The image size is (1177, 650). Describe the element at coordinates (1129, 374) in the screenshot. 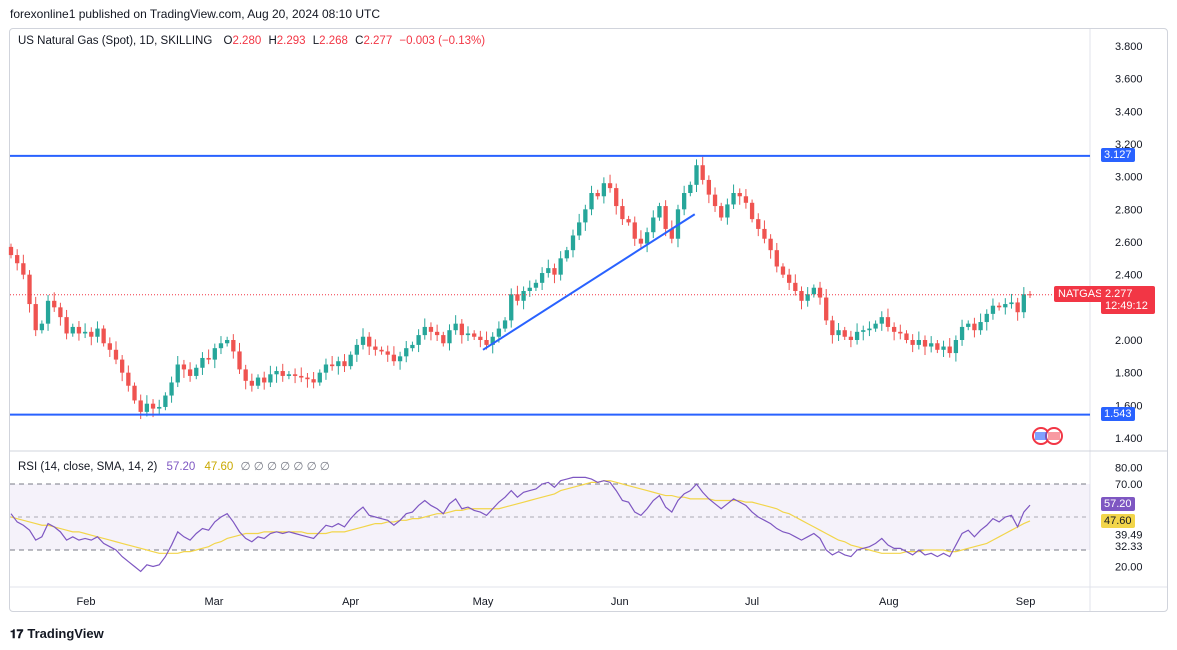

I see `price-tick-label: 1.800` at that location.